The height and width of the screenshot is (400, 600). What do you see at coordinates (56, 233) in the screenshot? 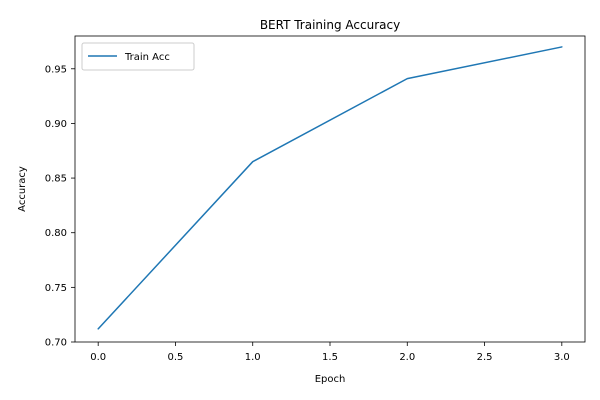
I see `y-tick-label: 0.80` at bounding box center [56, 233].